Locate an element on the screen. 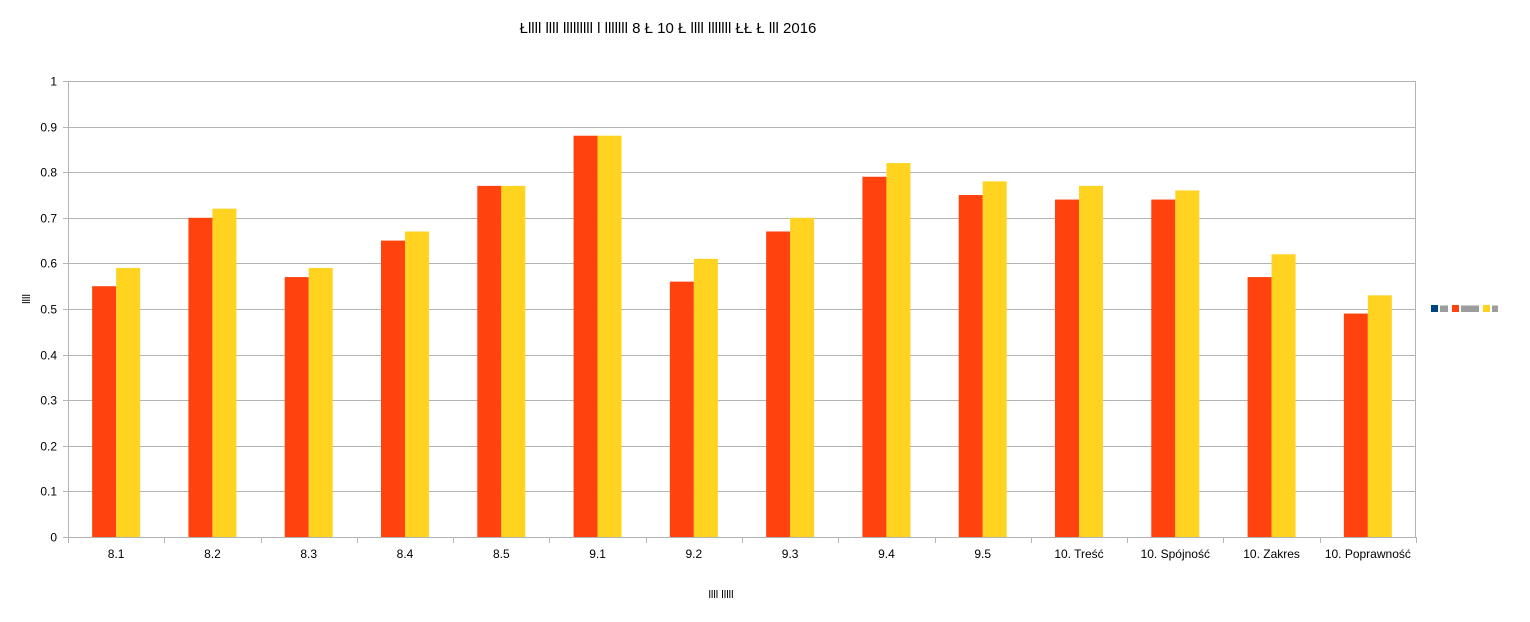 Image resolution: width=1530 pixels, height=622 pixels. x-tick-label: 8.2 is located at coordinates (212, 554).